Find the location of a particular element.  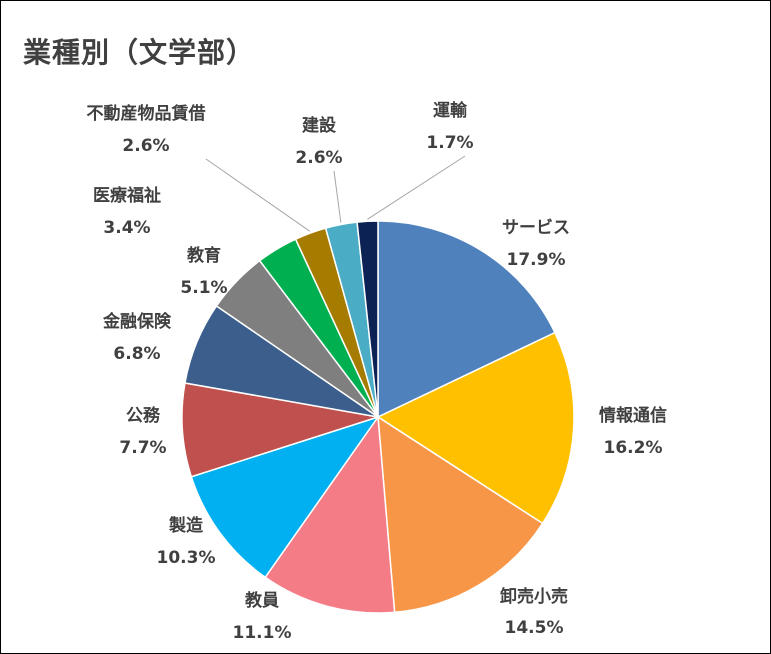

data-label-value-9: 3.4% is located at coordinates (126, 228).